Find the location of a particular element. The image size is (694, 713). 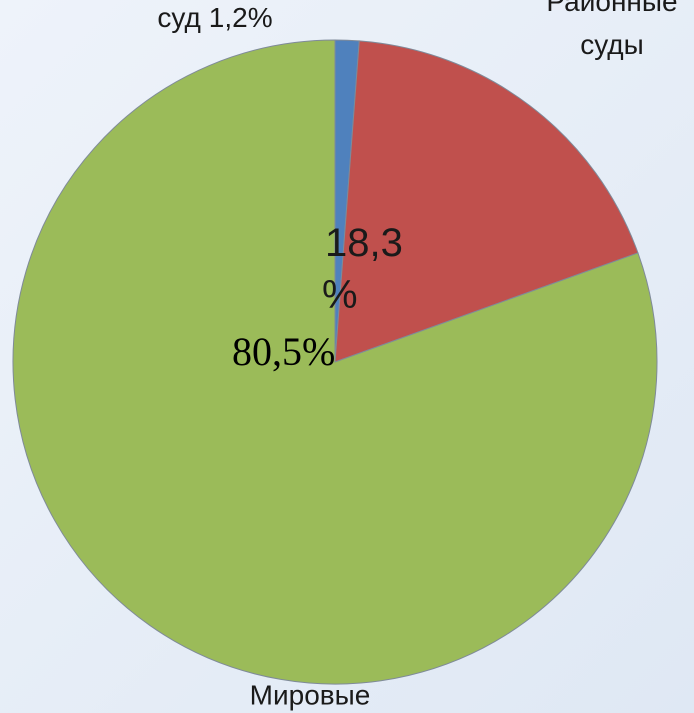

label-line: Районные is located at coordinates (611, 8).